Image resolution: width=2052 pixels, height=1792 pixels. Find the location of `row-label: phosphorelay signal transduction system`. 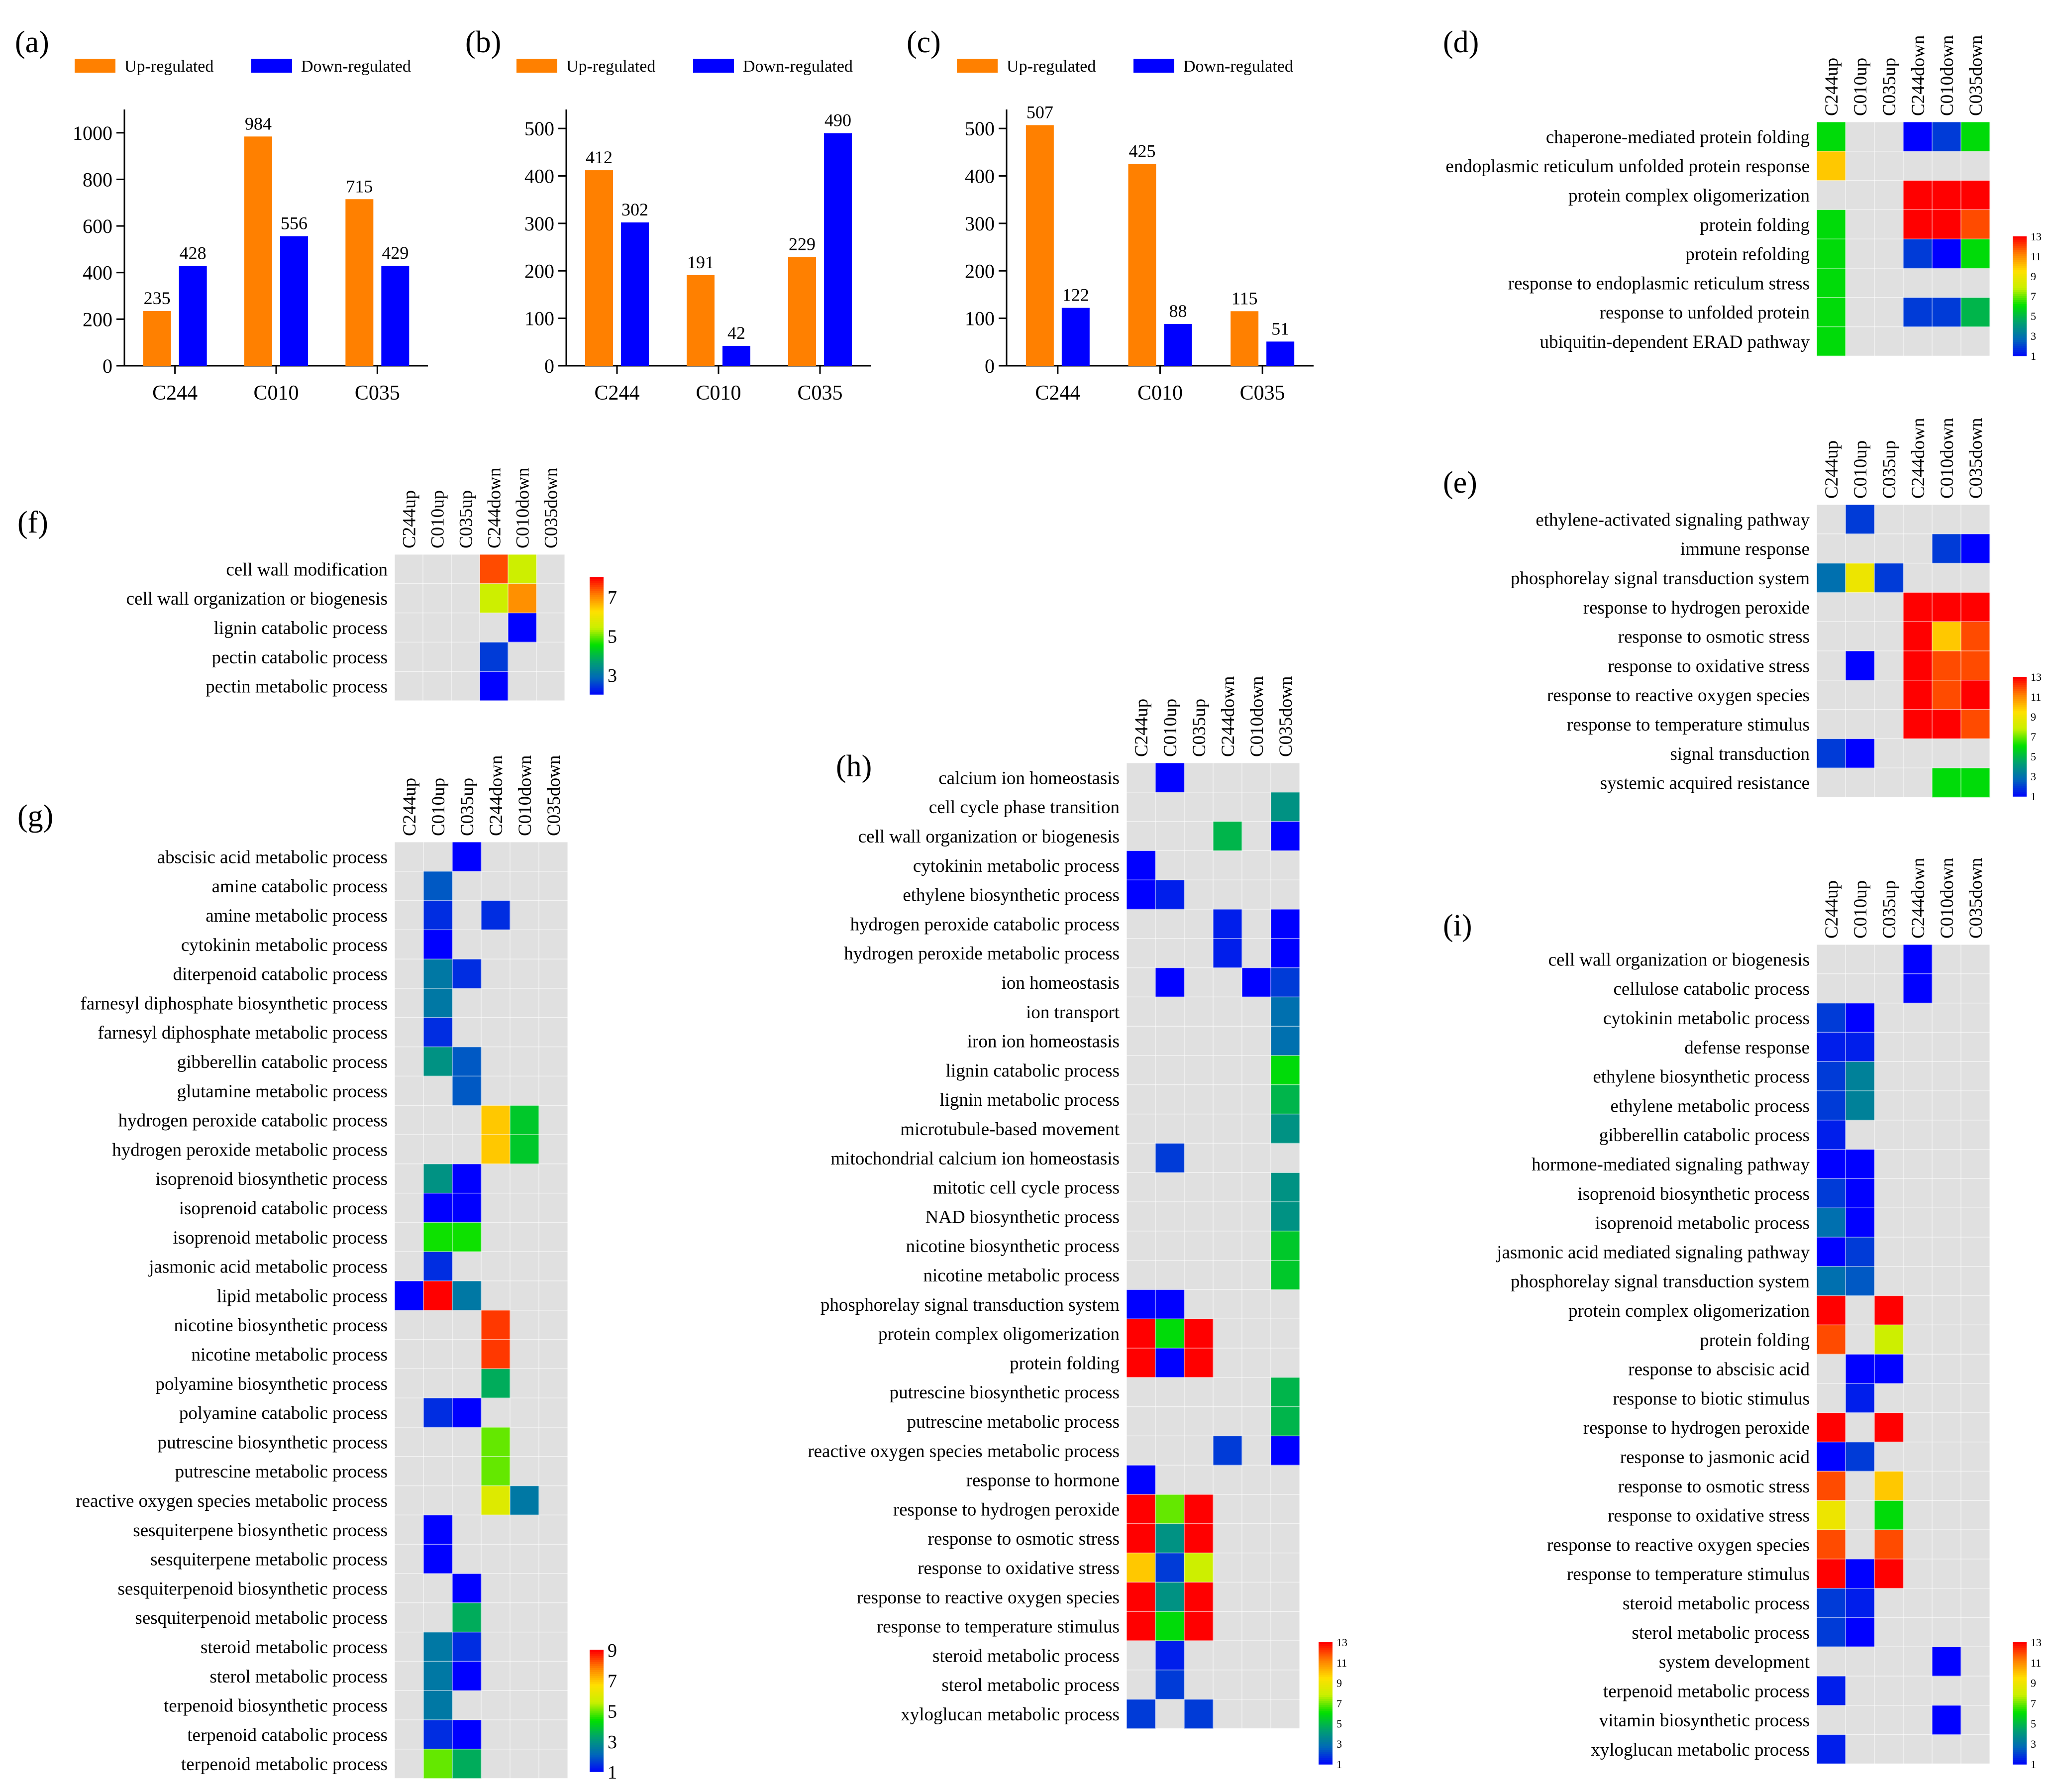

row-label: phosphorelay signal transduction system is located at coordinates (970, 1305).